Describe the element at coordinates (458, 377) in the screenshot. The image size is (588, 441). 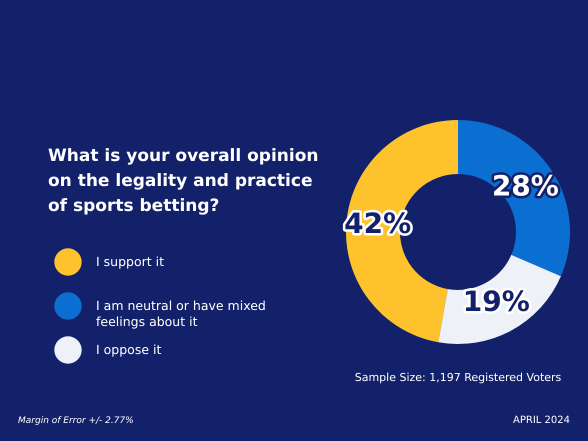
I see `text: Sample Size: 1,197 Registered Voters` at that location.